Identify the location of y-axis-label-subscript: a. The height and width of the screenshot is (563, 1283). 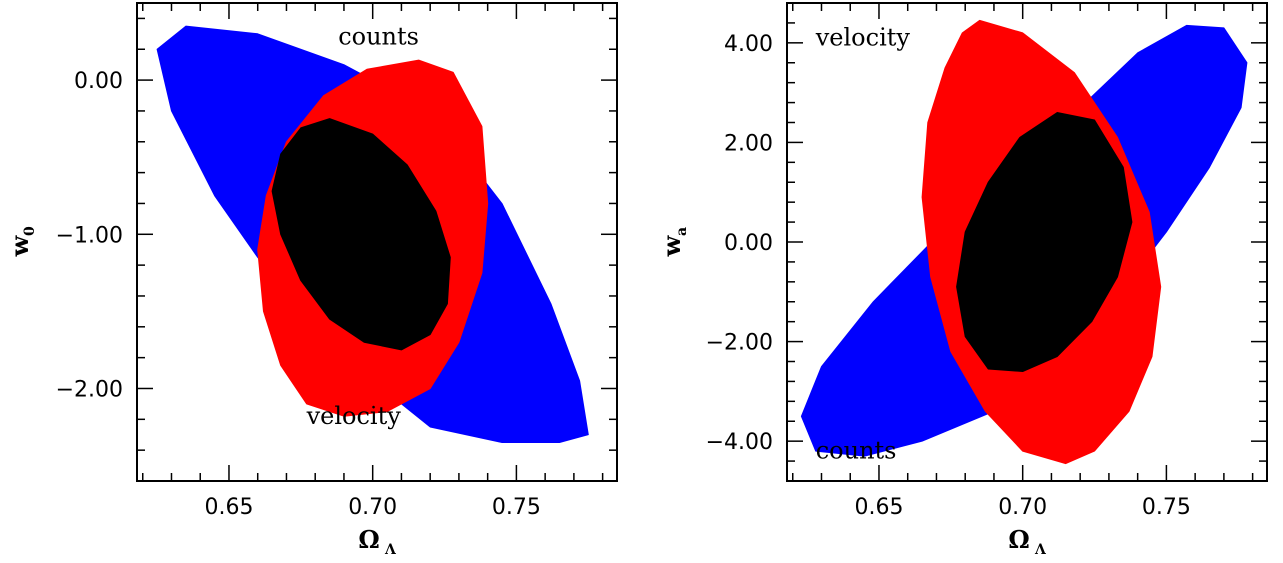
(682, 231).